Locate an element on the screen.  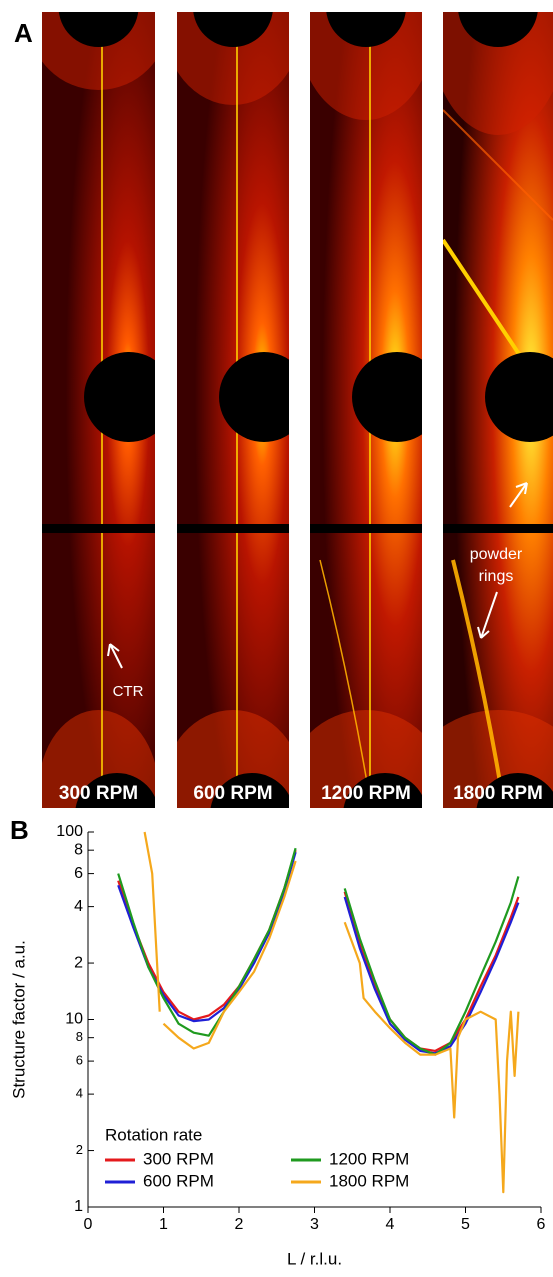
image-label: 1800 RPM is located at coordinates (498, 793).